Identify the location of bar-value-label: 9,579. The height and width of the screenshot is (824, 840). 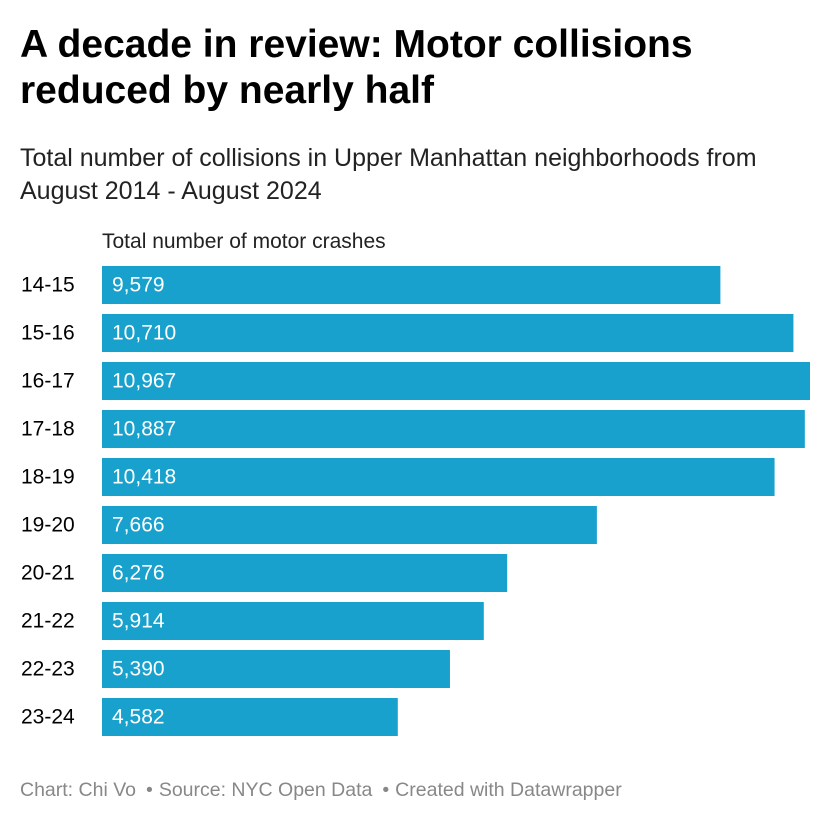
(138, 285).